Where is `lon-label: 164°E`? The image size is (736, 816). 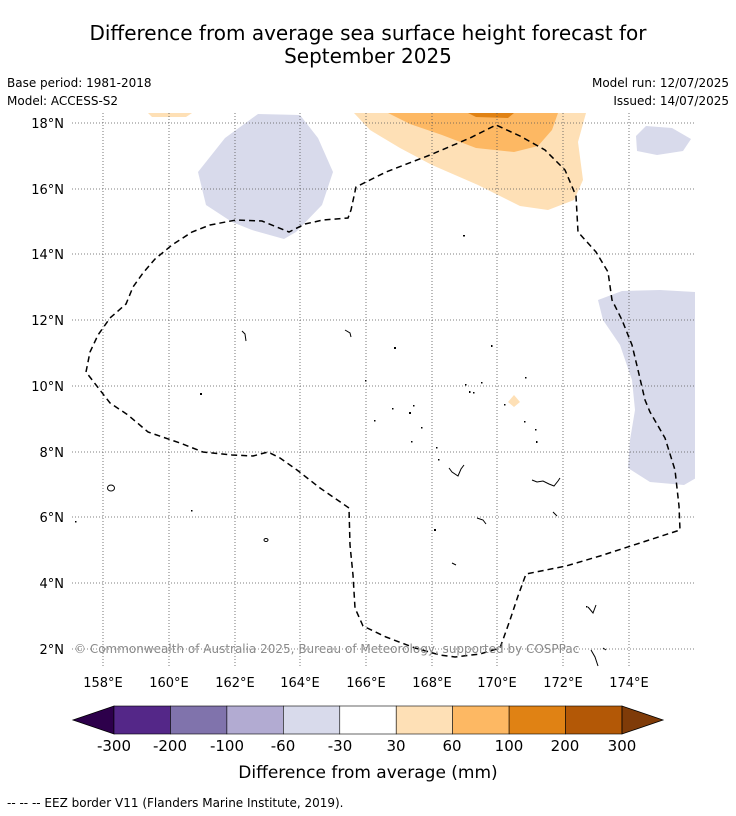
lon-label: 164°E is located at coordinates (300, 683).